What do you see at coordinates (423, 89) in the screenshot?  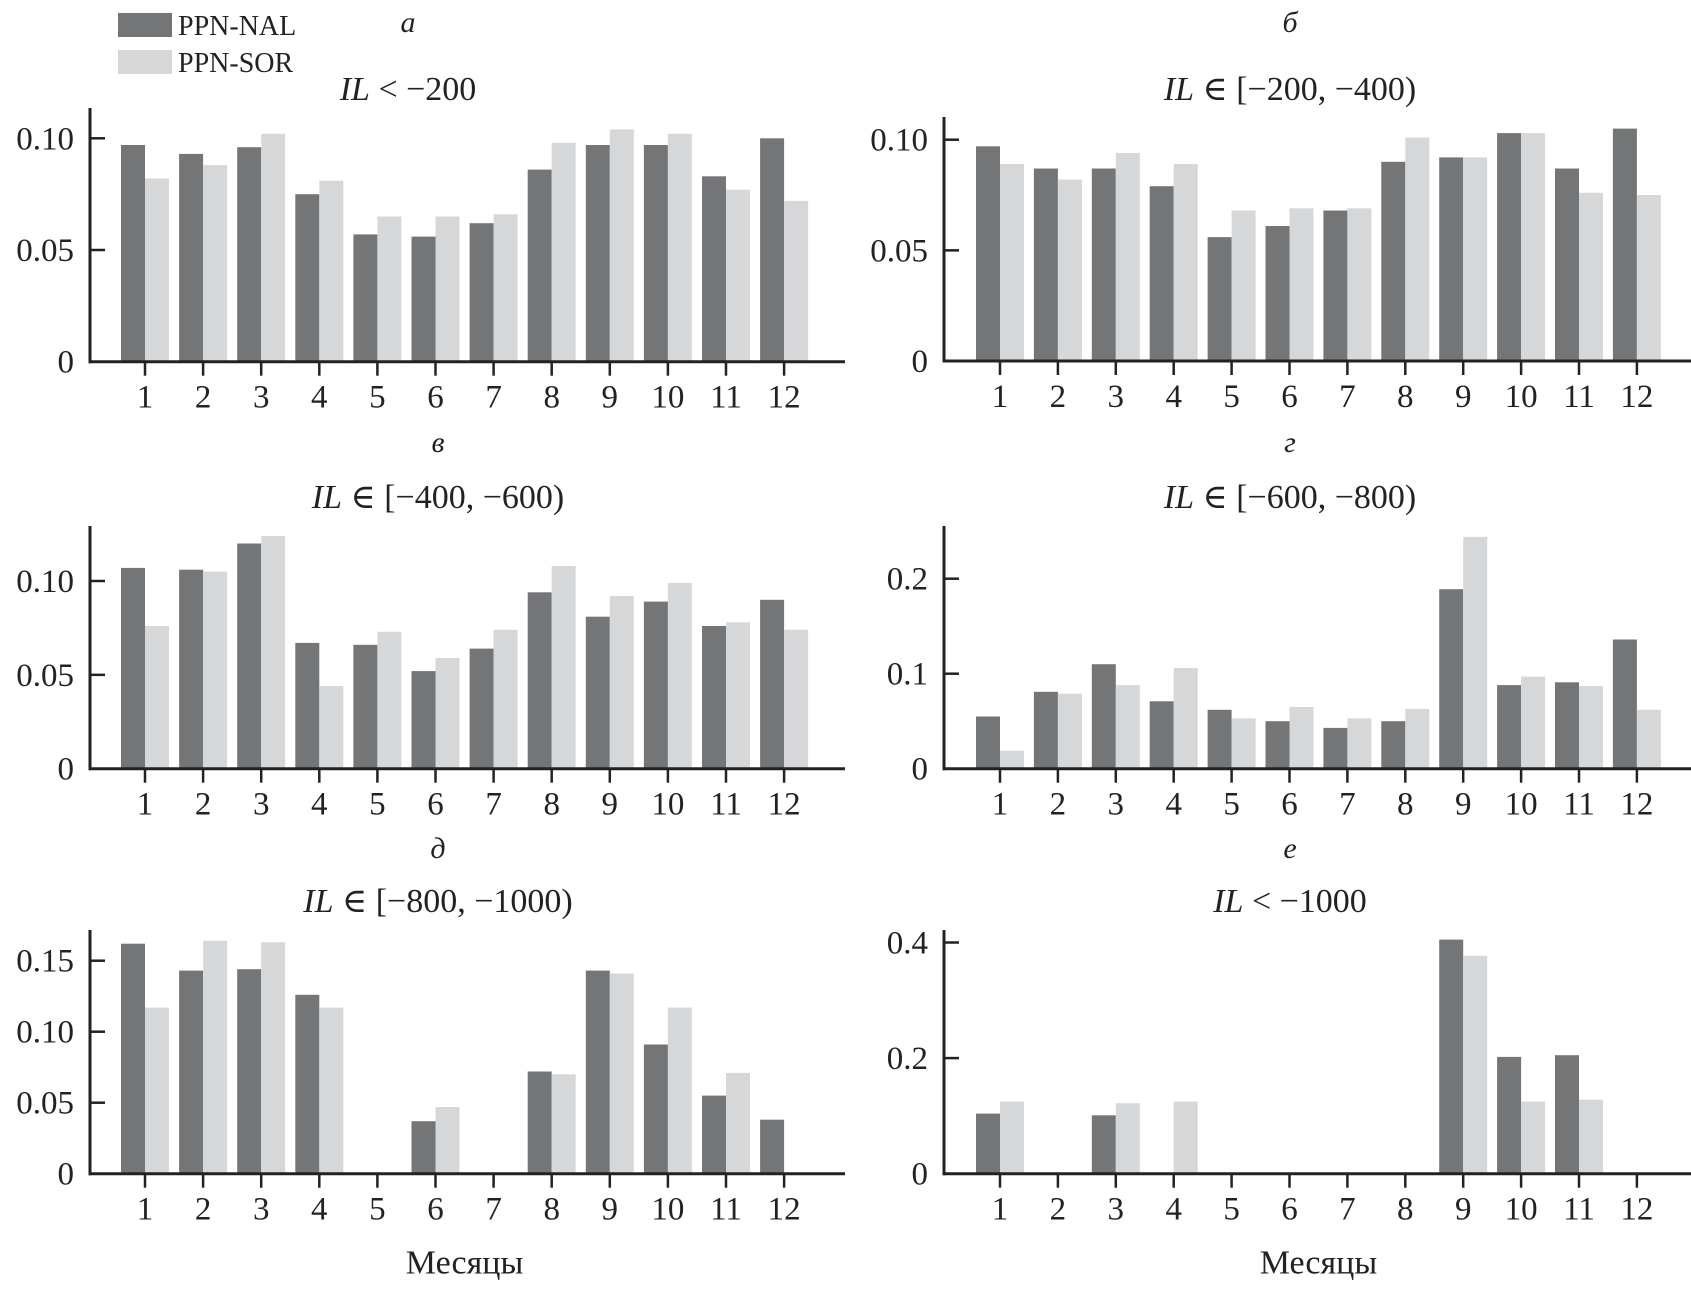 I see `chart-title-range: < −200` at bounding box center [423, 89].